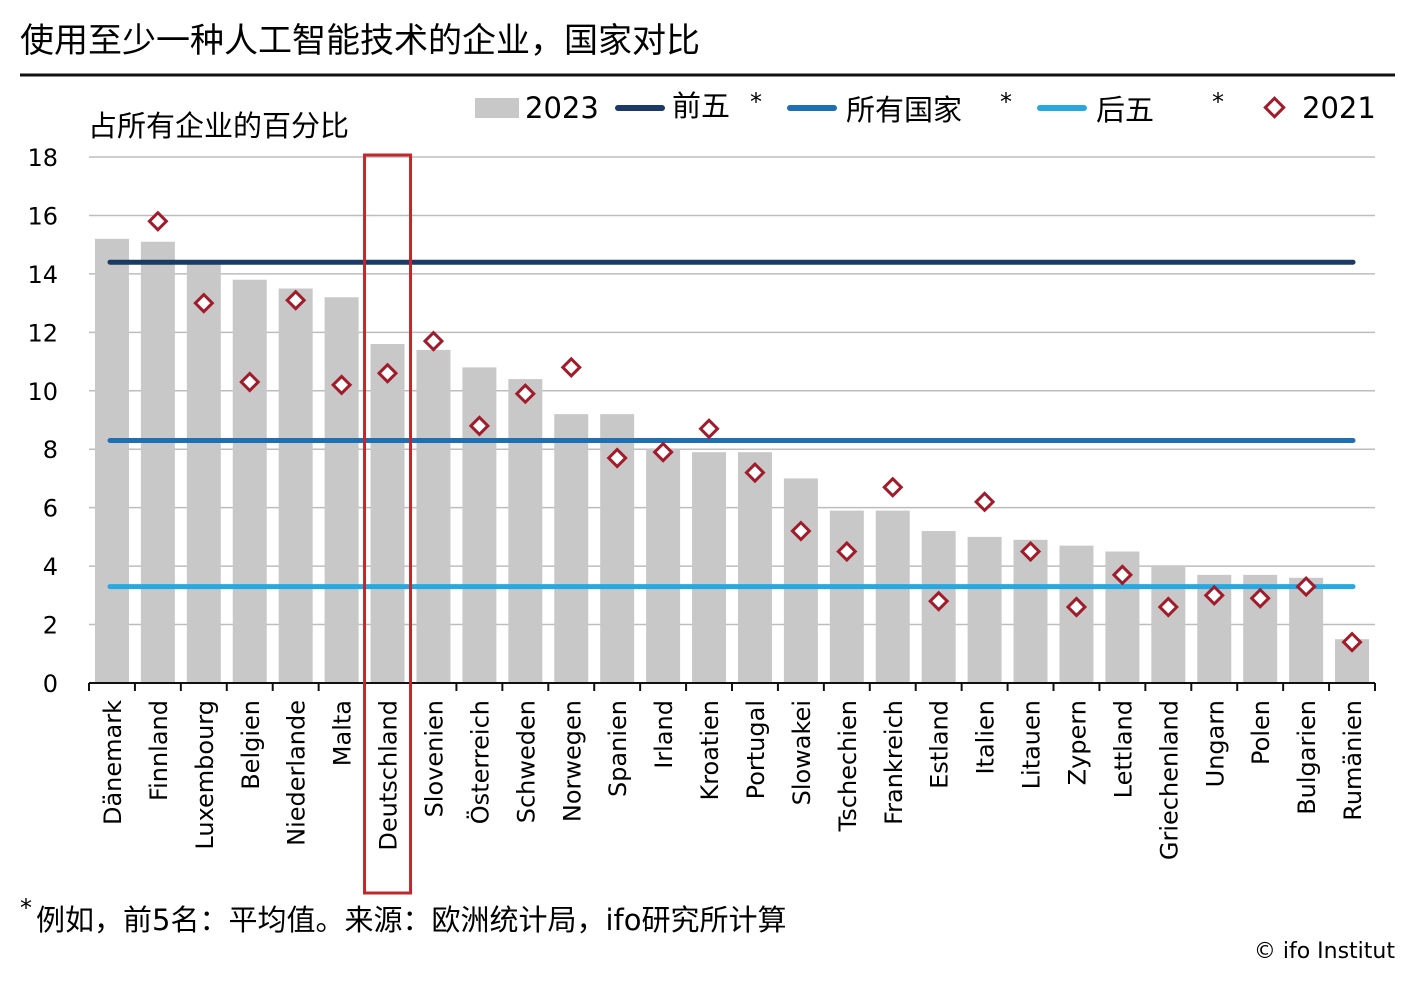 The height and width of the screenshot is (987, 1417). What do you see at coordinates (1123, 749) in the screenshot?
I see `x-tick-label: Lettland` at bounding box center [1123, 749].